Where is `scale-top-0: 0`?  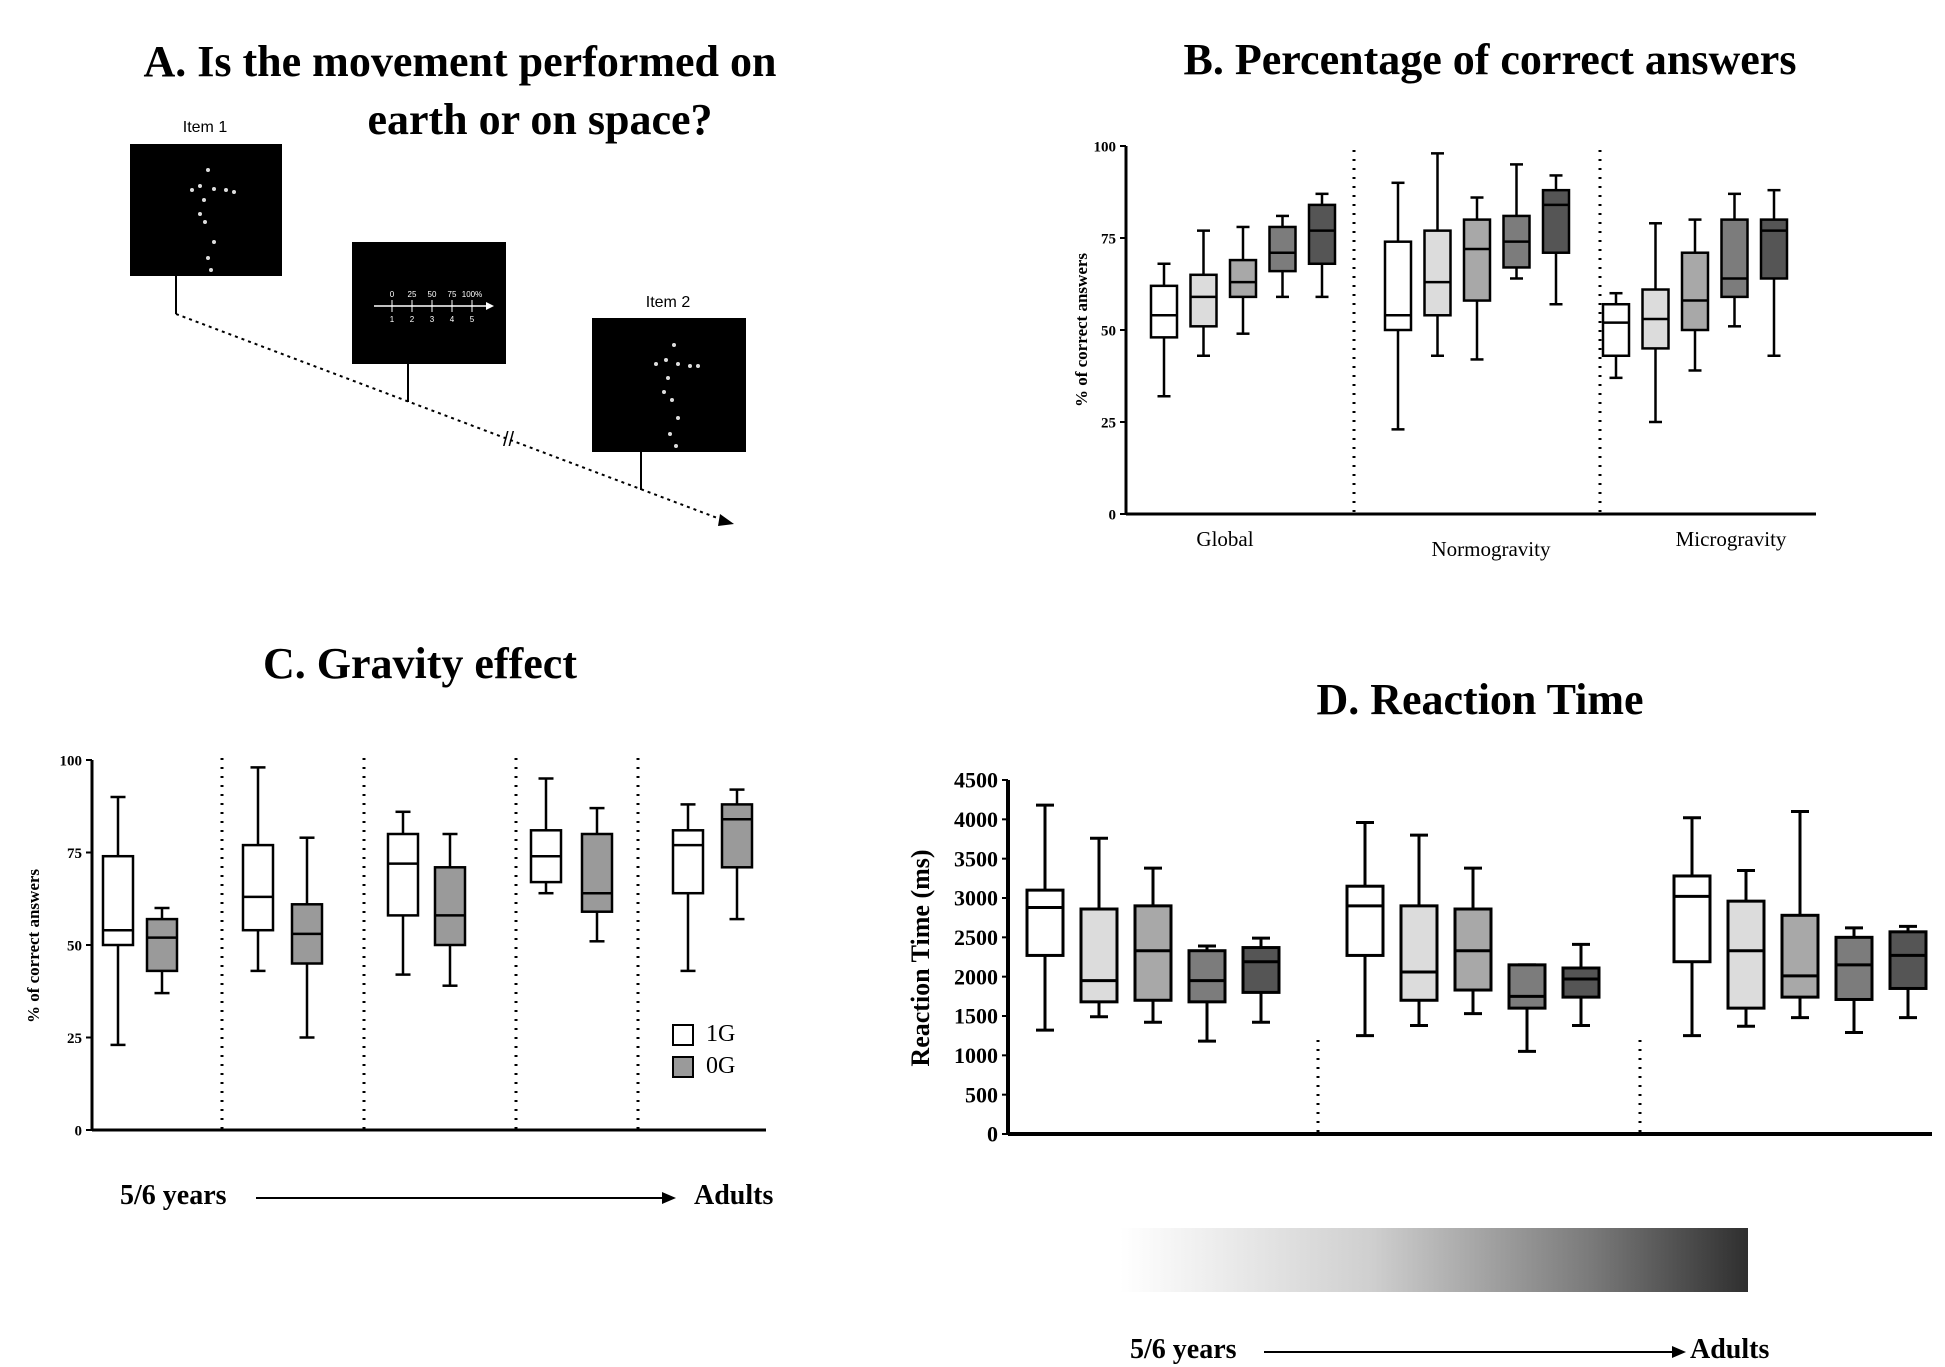 scale-top-0: 0 is located at coordinates (392, 294).